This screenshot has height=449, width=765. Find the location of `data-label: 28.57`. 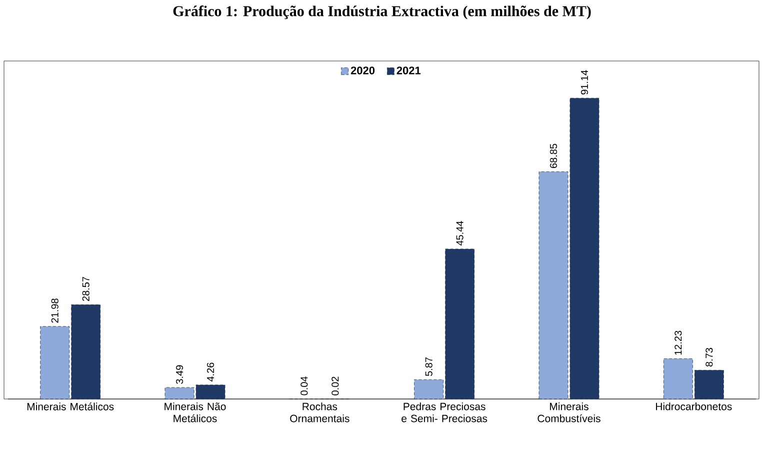

data-label: 28.57 is located at coordinates (86, 288).